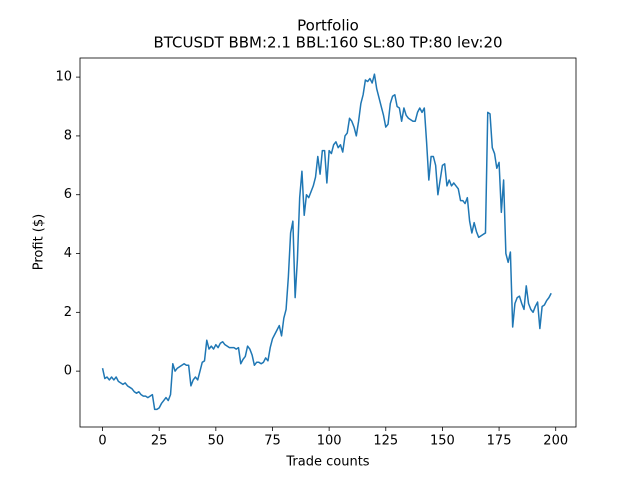 The image size is (640, 480). I want to click on x-tick-label: 200, so click(555, 441).